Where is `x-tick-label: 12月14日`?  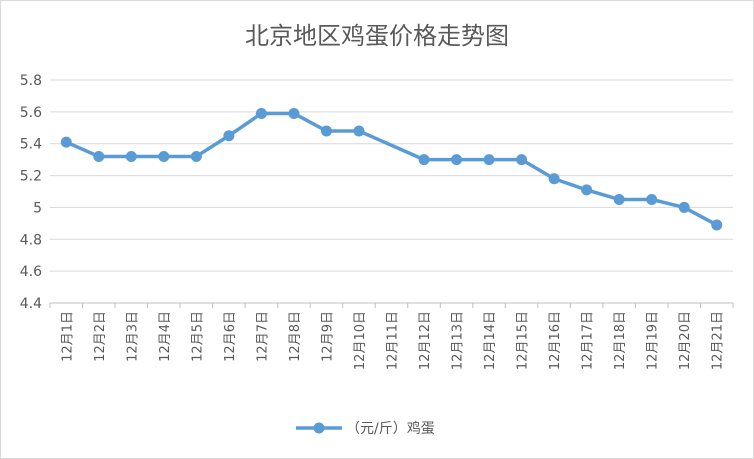 x-tick-label: 12月14日 is located at coordinates (490, 340).